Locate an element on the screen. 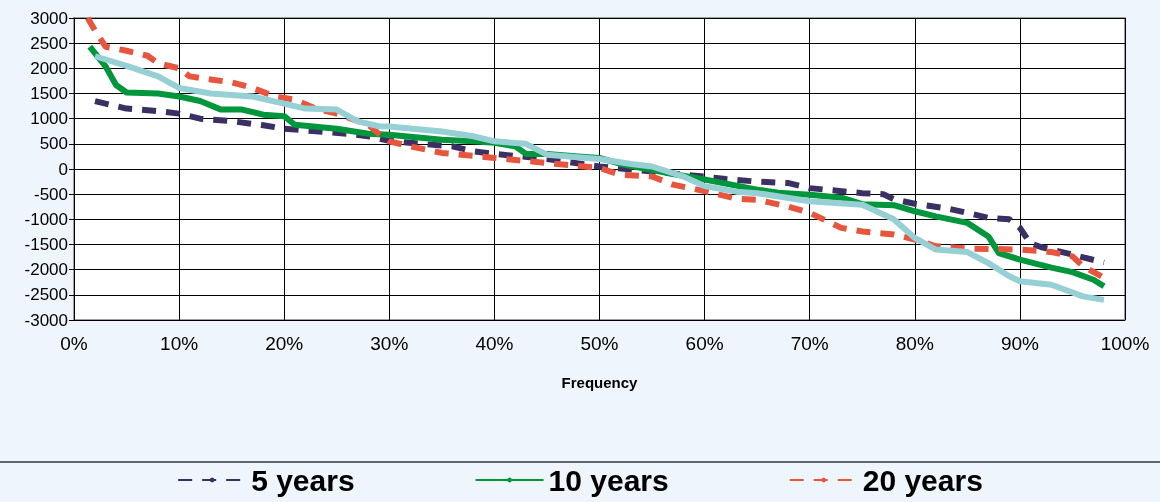 The height and width of the screenshot is (502, 1160). x-tick-label: 60% is located at coordinates (704, 343).